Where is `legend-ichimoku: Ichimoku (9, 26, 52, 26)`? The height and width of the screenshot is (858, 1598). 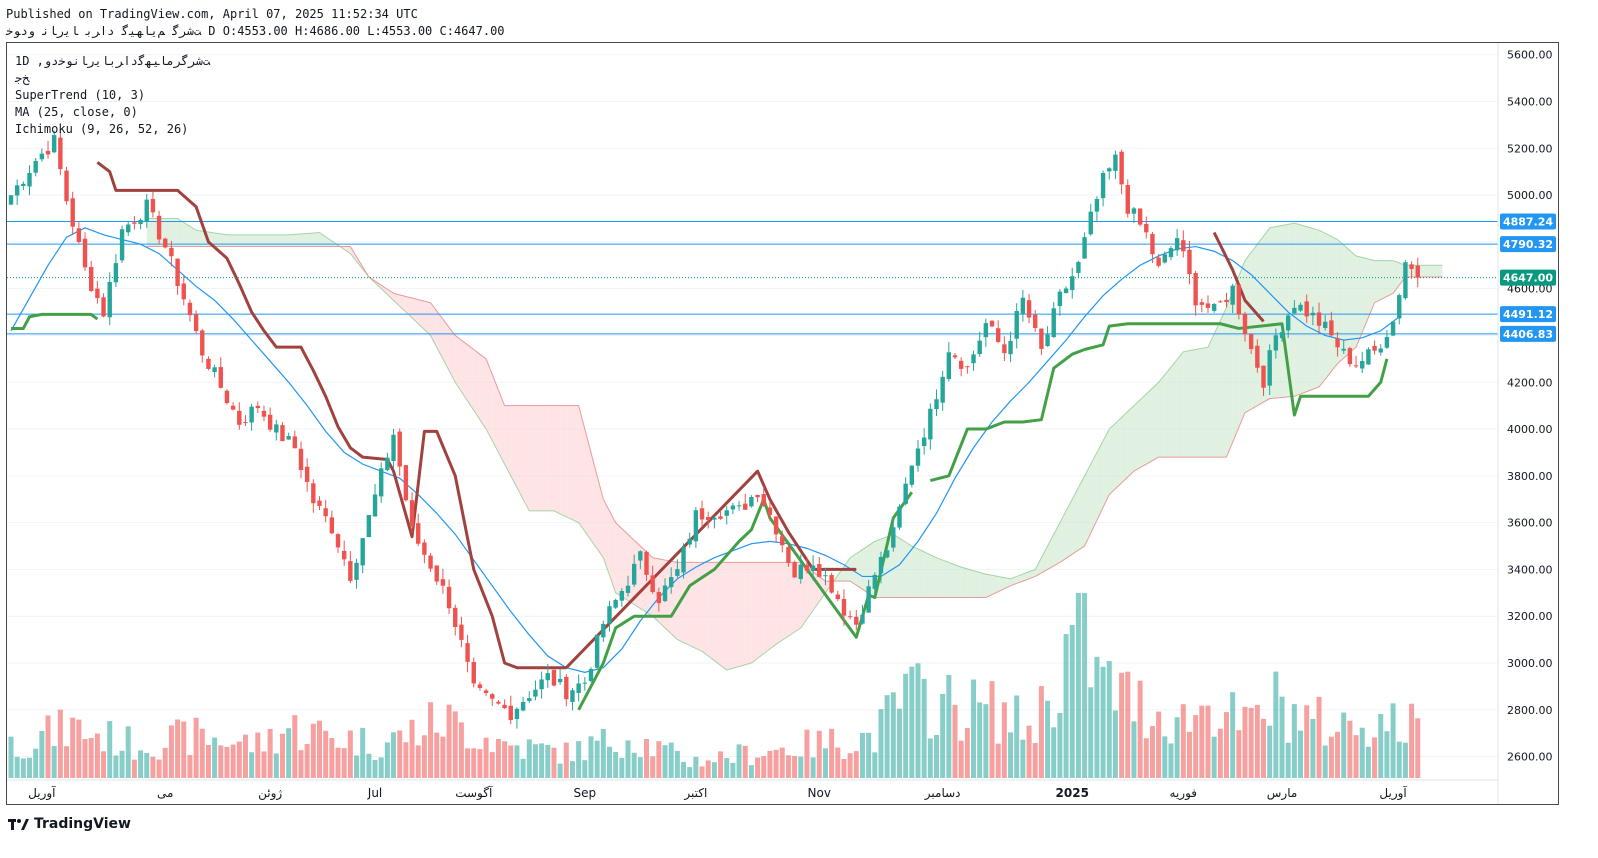 legend-ichimoku: Ichimoku (9, 26, 52, 26) is located at coordinates (101, 129).